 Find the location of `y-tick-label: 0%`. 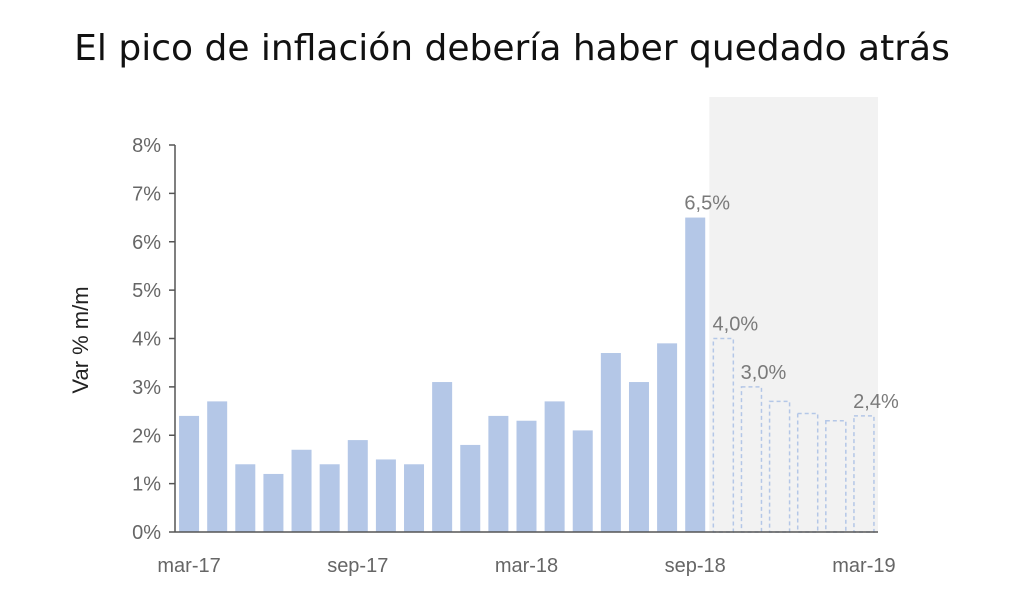

y-tick-label: 0% is located at coordinates (146, 533).